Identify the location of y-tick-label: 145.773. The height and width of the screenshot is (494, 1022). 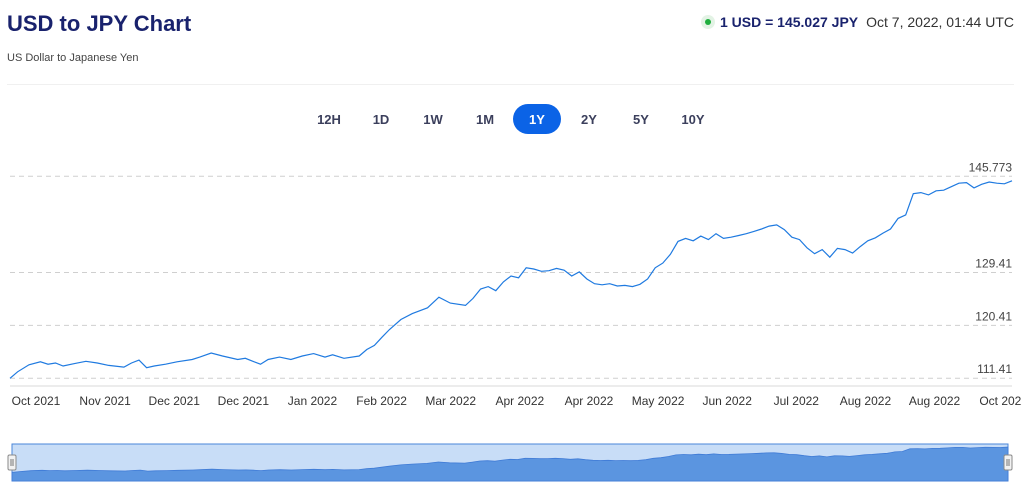
(991, 167).